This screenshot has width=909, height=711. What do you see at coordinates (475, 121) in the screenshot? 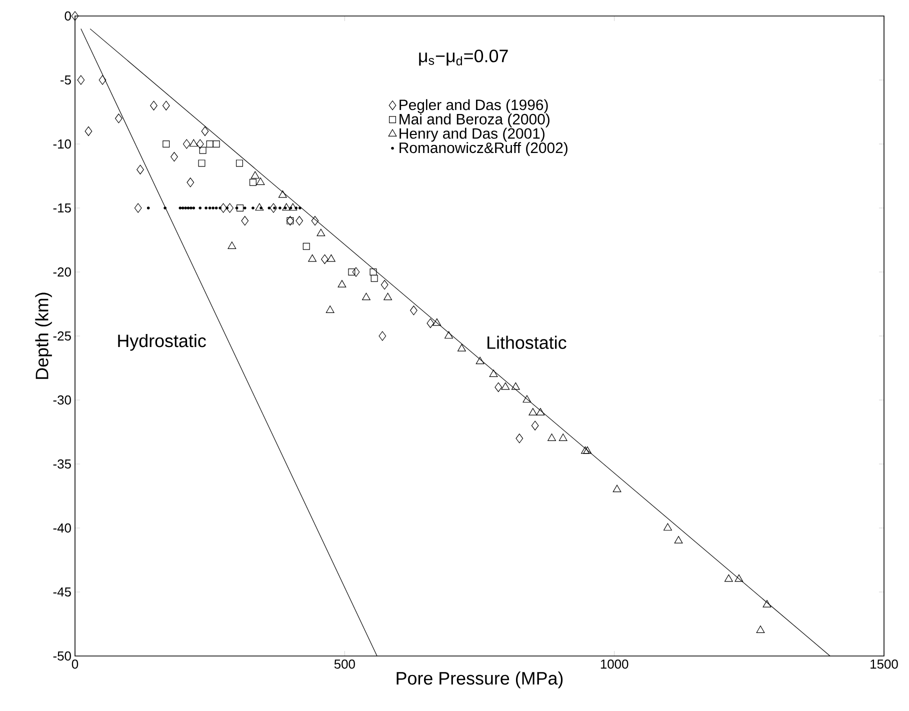
I see `legend-label: Mai and Beroza (2000)` at bounding box center [475, 121].